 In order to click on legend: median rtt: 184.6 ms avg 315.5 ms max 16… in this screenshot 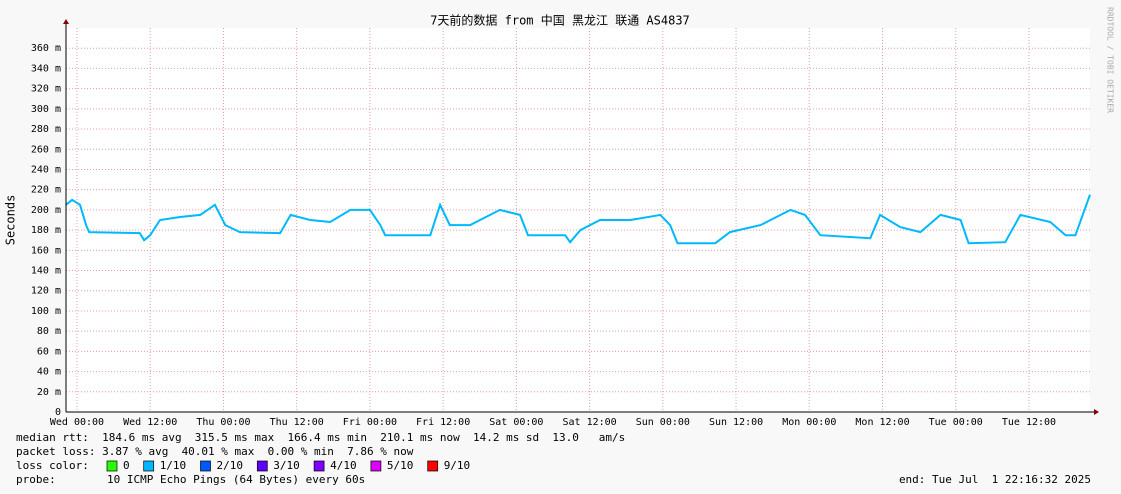, I will do `click(553, 458)`.